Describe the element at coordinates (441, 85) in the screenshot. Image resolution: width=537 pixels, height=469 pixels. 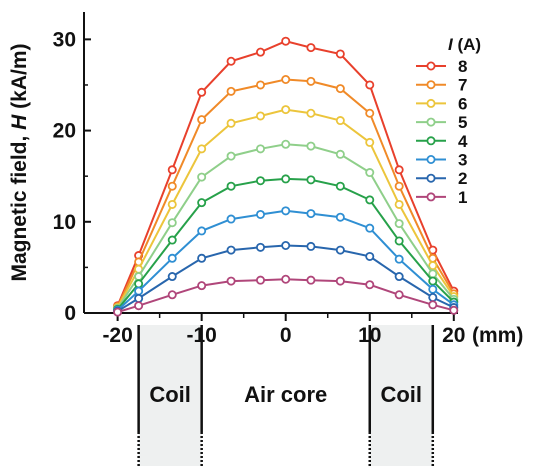
I see `legend-item: 7` at that location.